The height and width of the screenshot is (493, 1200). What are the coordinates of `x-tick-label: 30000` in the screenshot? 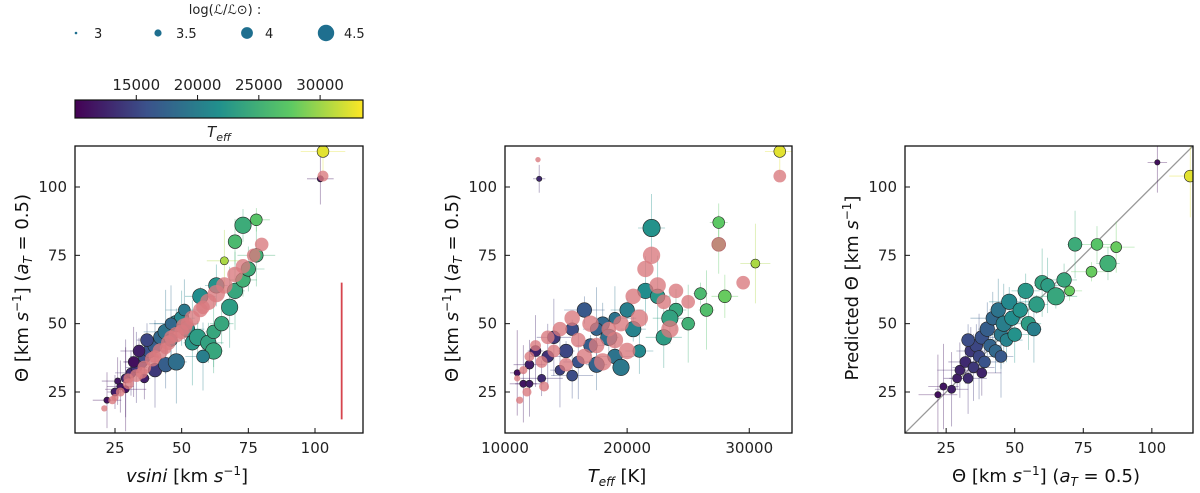 It's located at (749, 448).